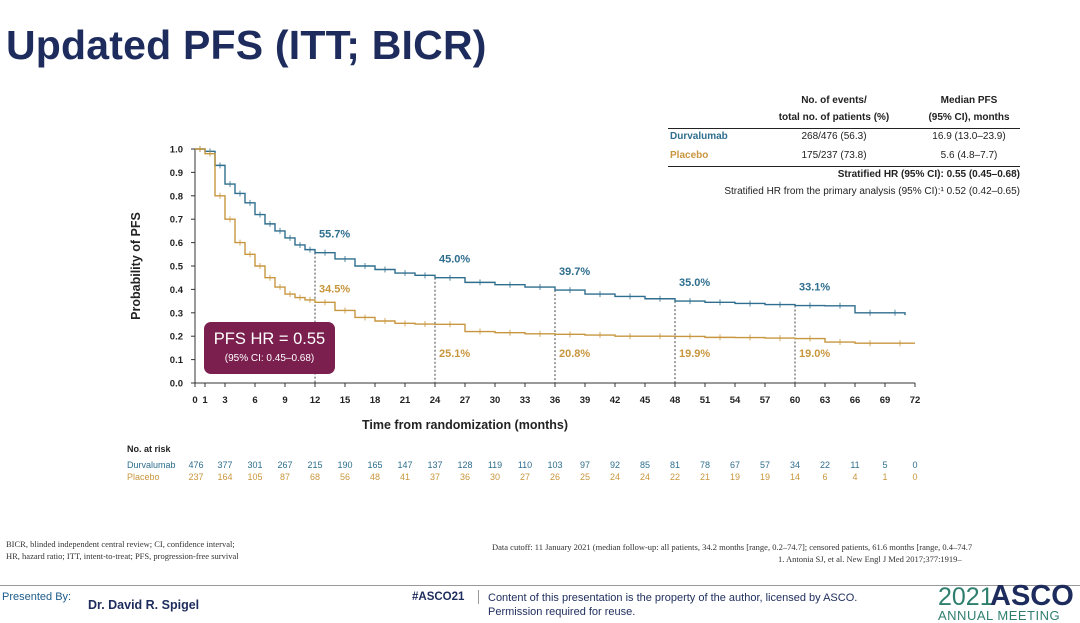 Image resolution: width=1080 pixels, height=623 pixels. Describe the element at coordinates (315, 400) in the screenshot. I see `x-tick-label: 12` at that location.